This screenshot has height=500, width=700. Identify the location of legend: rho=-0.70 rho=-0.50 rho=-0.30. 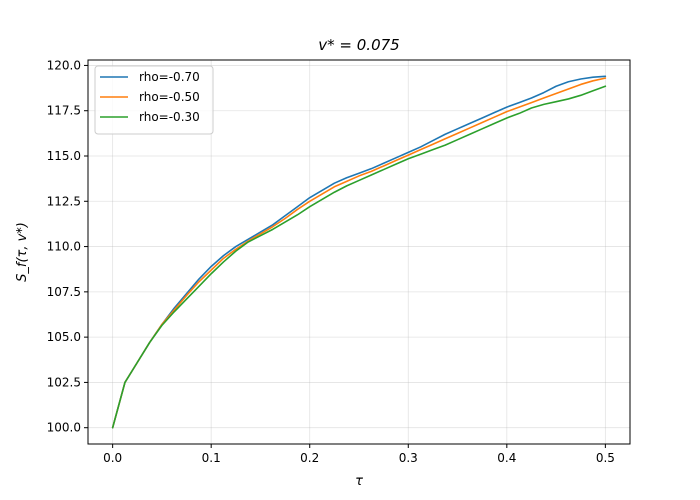
(154, 100).